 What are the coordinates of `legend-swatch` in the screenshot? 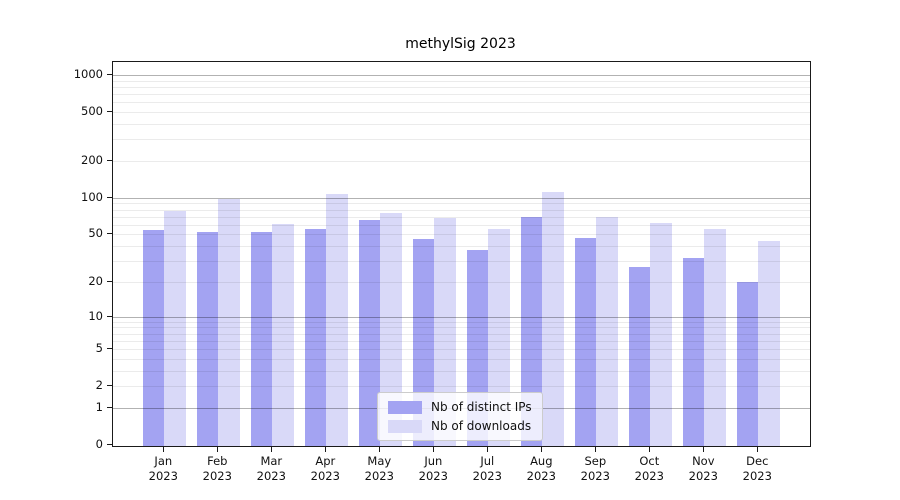 It's located at (405, 426).